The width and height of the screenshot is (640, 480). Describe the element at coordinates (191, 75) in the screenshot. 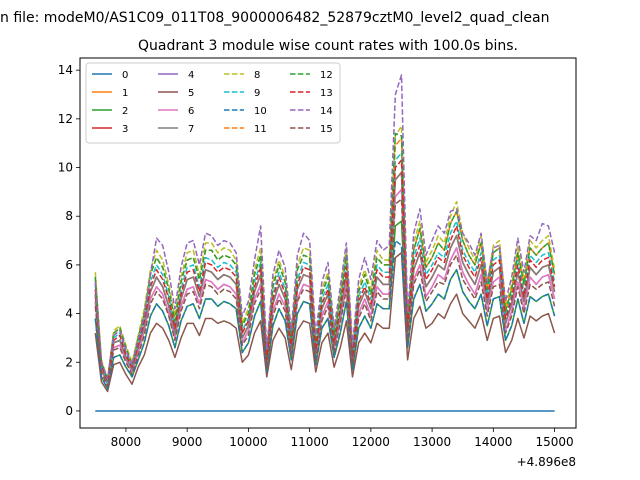

I see `legend-label-4: 4` at that location.